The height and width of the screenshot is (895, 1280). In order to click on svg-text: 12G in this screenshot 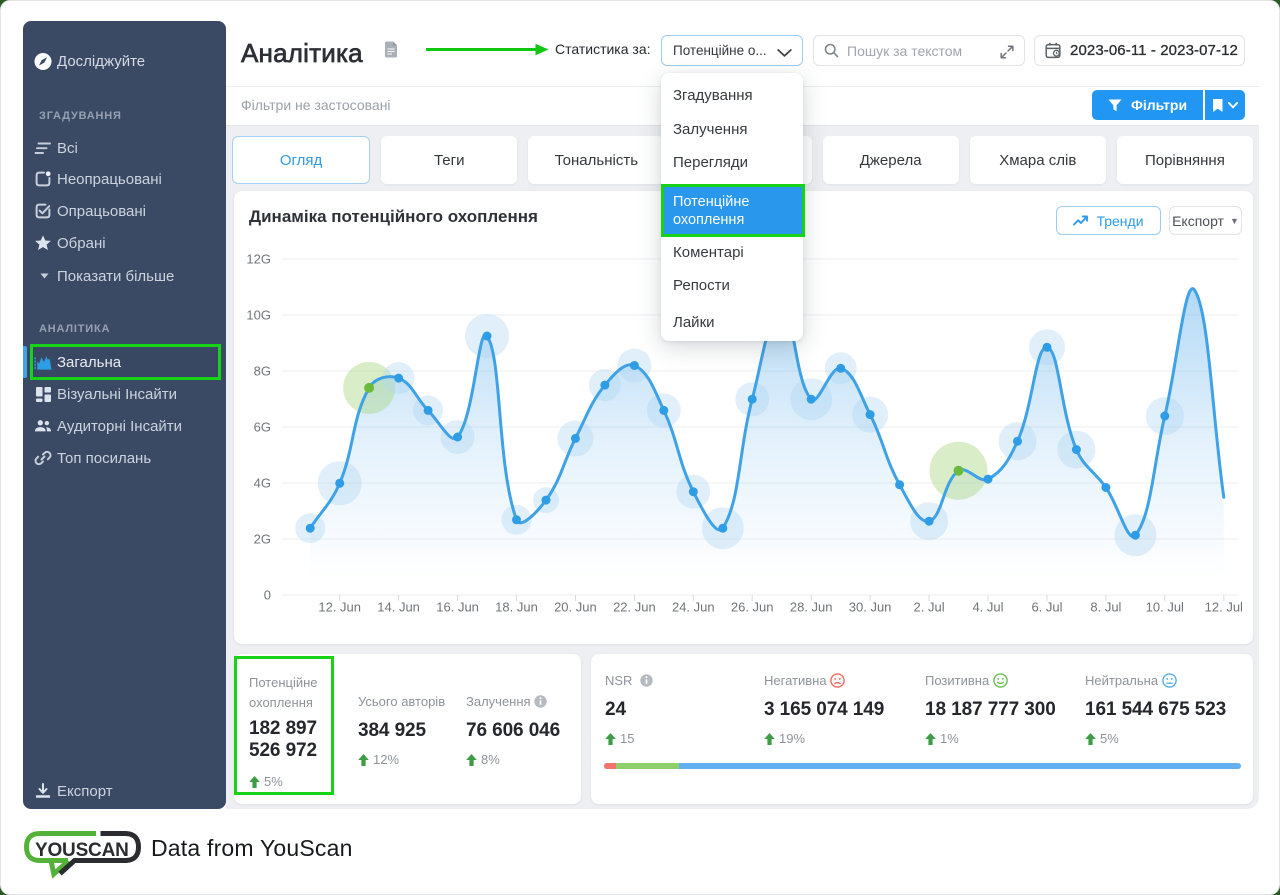, I will do `click(258, 259)`.